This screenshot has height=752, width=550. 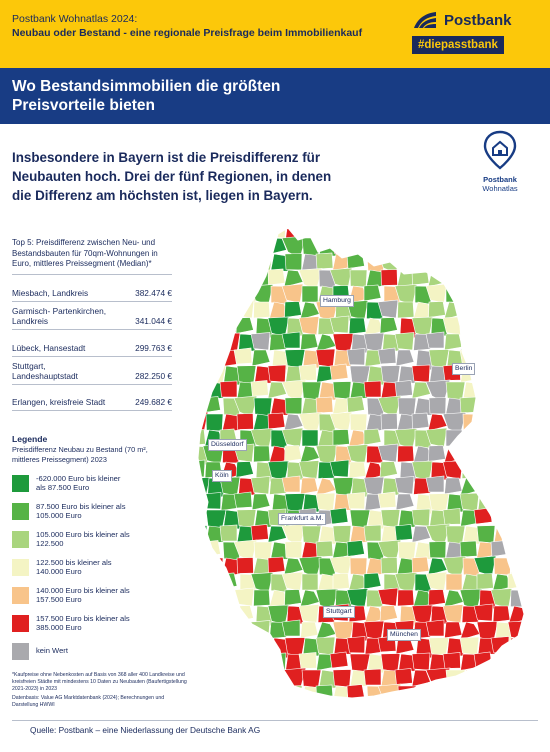 What do you see at coordinates (74, 566) in the screenshot?
I see `legend-label: 122.500 bis kleiner als 140.000 Euro` at bounding box center [74, 566].